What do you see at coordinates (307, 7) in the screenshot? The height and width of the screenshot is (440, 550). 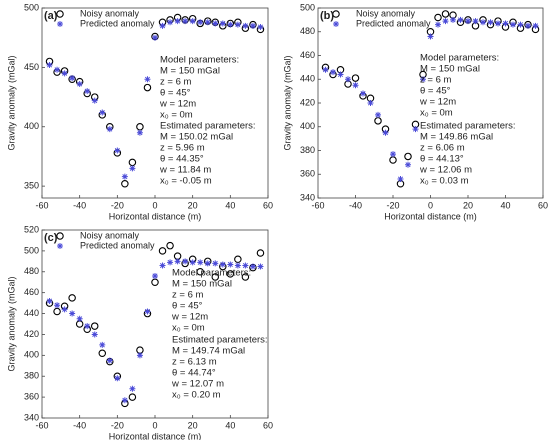 I see `y-tick-label: 500` at bounding box center [307, 7].